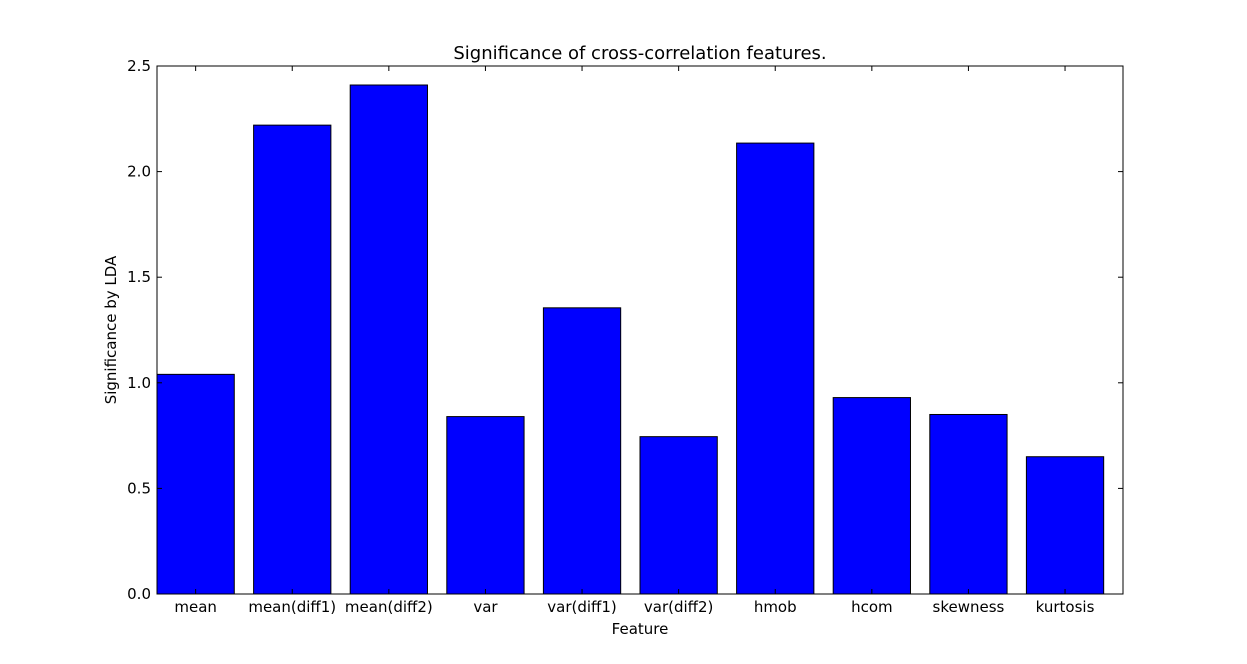 Image resolution: width=1247 pixels, height=664 pixels. What do you see at coordinates (139, 383) in the screenshot?
I see `y-tick-label: 1.0` at bounding box center [139, 383].